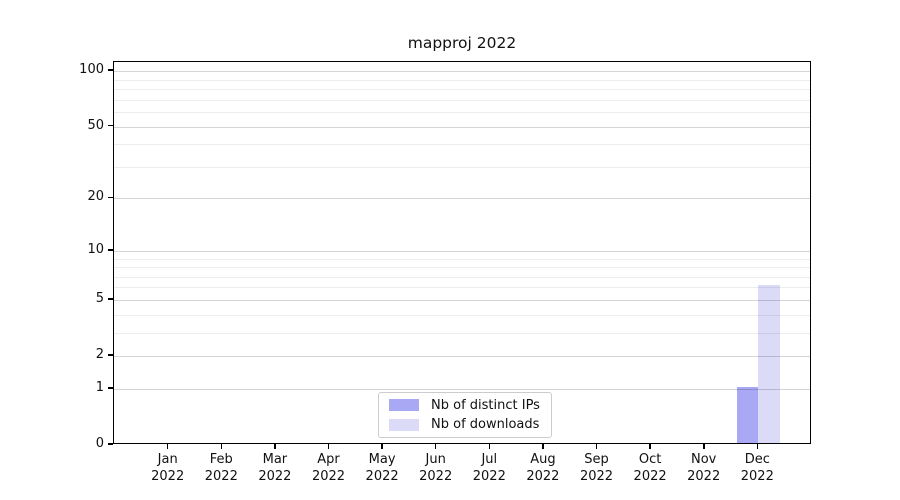 This screenshot has height=500, width=900. I want to click on x-tick-label: Feb 2022, so click(221, 468).